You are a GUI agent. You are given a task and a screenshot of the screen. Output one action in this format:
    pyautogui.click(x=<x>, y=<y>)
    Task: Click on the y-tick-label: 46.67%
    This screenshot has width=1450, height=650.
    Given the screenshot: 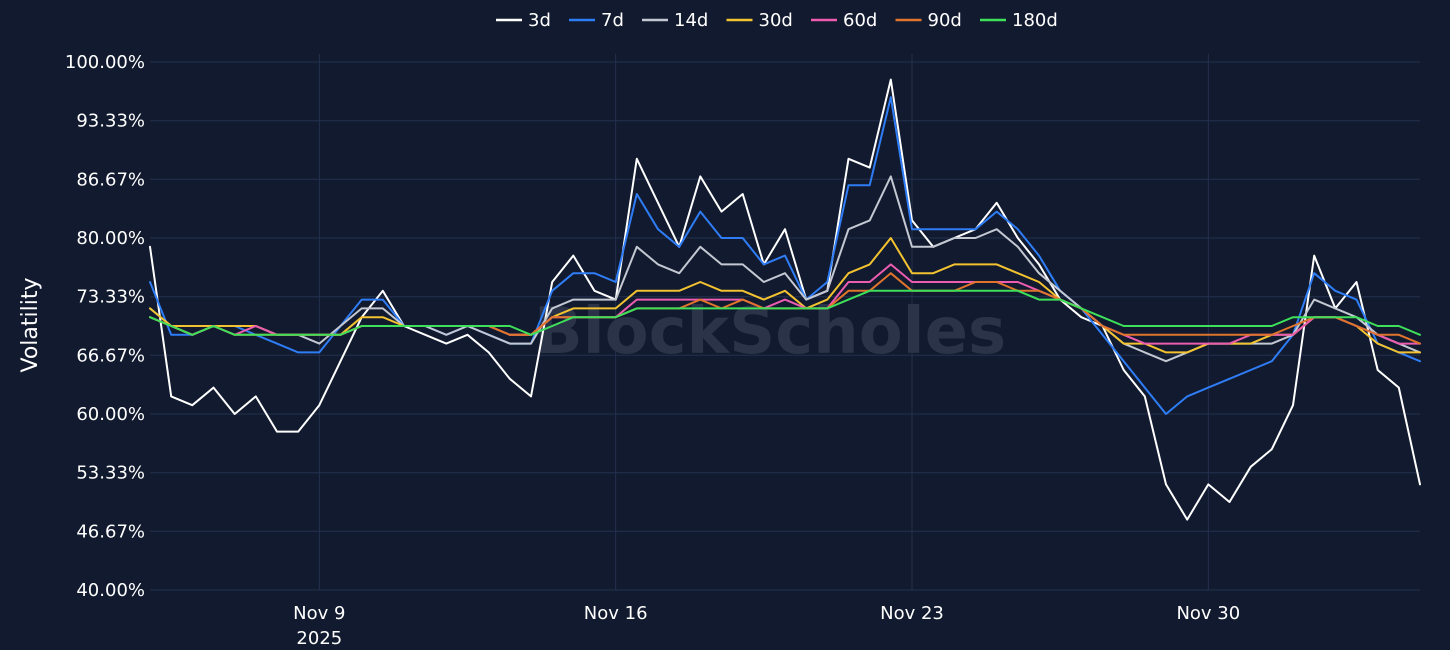 What is the action you would take?
    pyautogui.click(x=110, y=531)
    